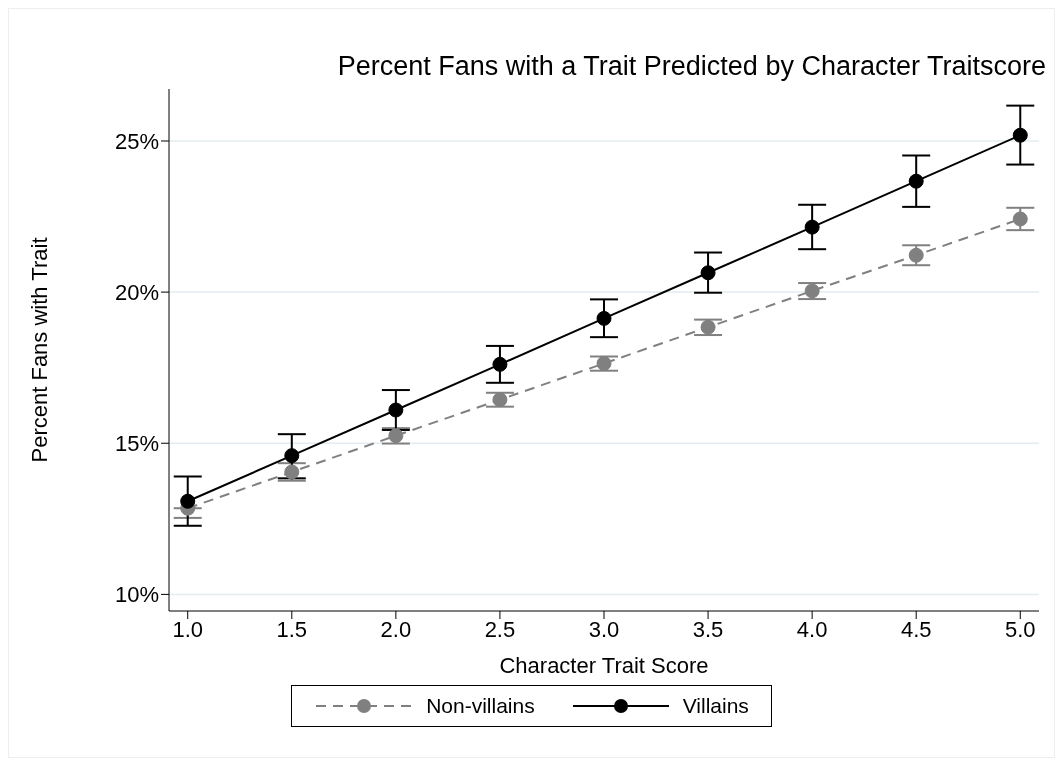 The image size is (1063, 771). Describe the element at coordinates (691, 66) in the screenshot. I see `chart-title: Percent Fans with a Trait Predicted by Character Traitscore` at that location.